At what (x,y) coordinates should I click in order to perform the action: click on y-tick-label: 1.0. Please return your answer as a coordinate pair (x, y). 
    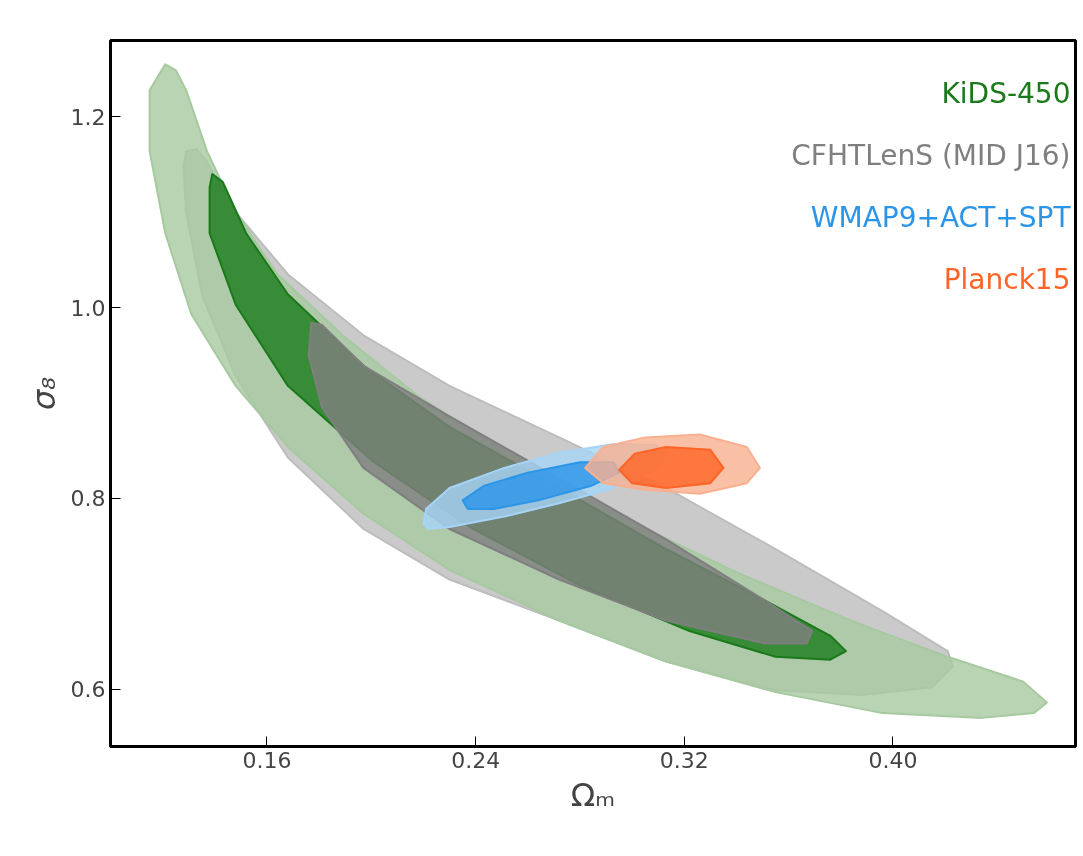
    Looking at the image, I should click on (88, 308).